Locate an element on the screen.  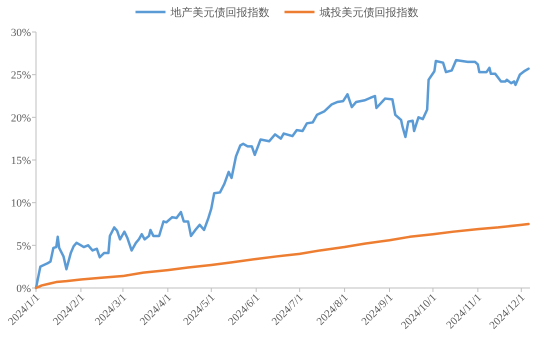
legend-label: 城投美元债回报指数 is located at coordinates (368, 12).